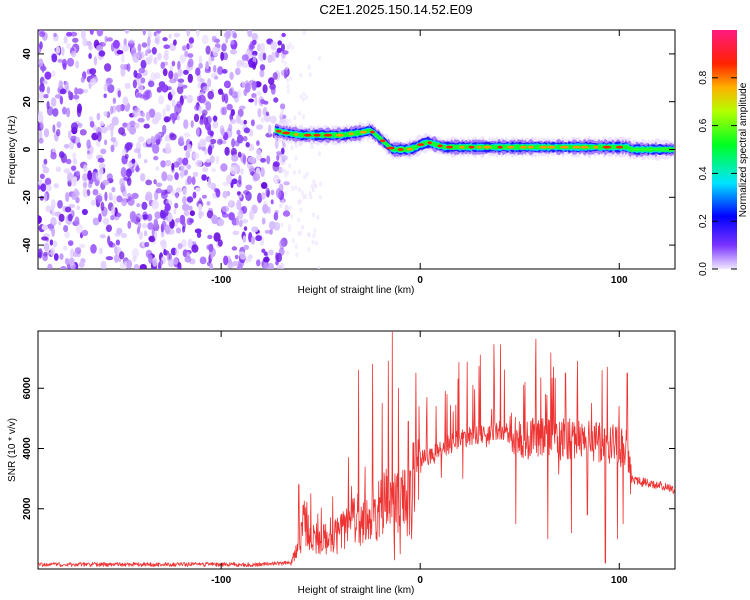  I want to click on snr-x-tick-label: 0, so click(420, 580).